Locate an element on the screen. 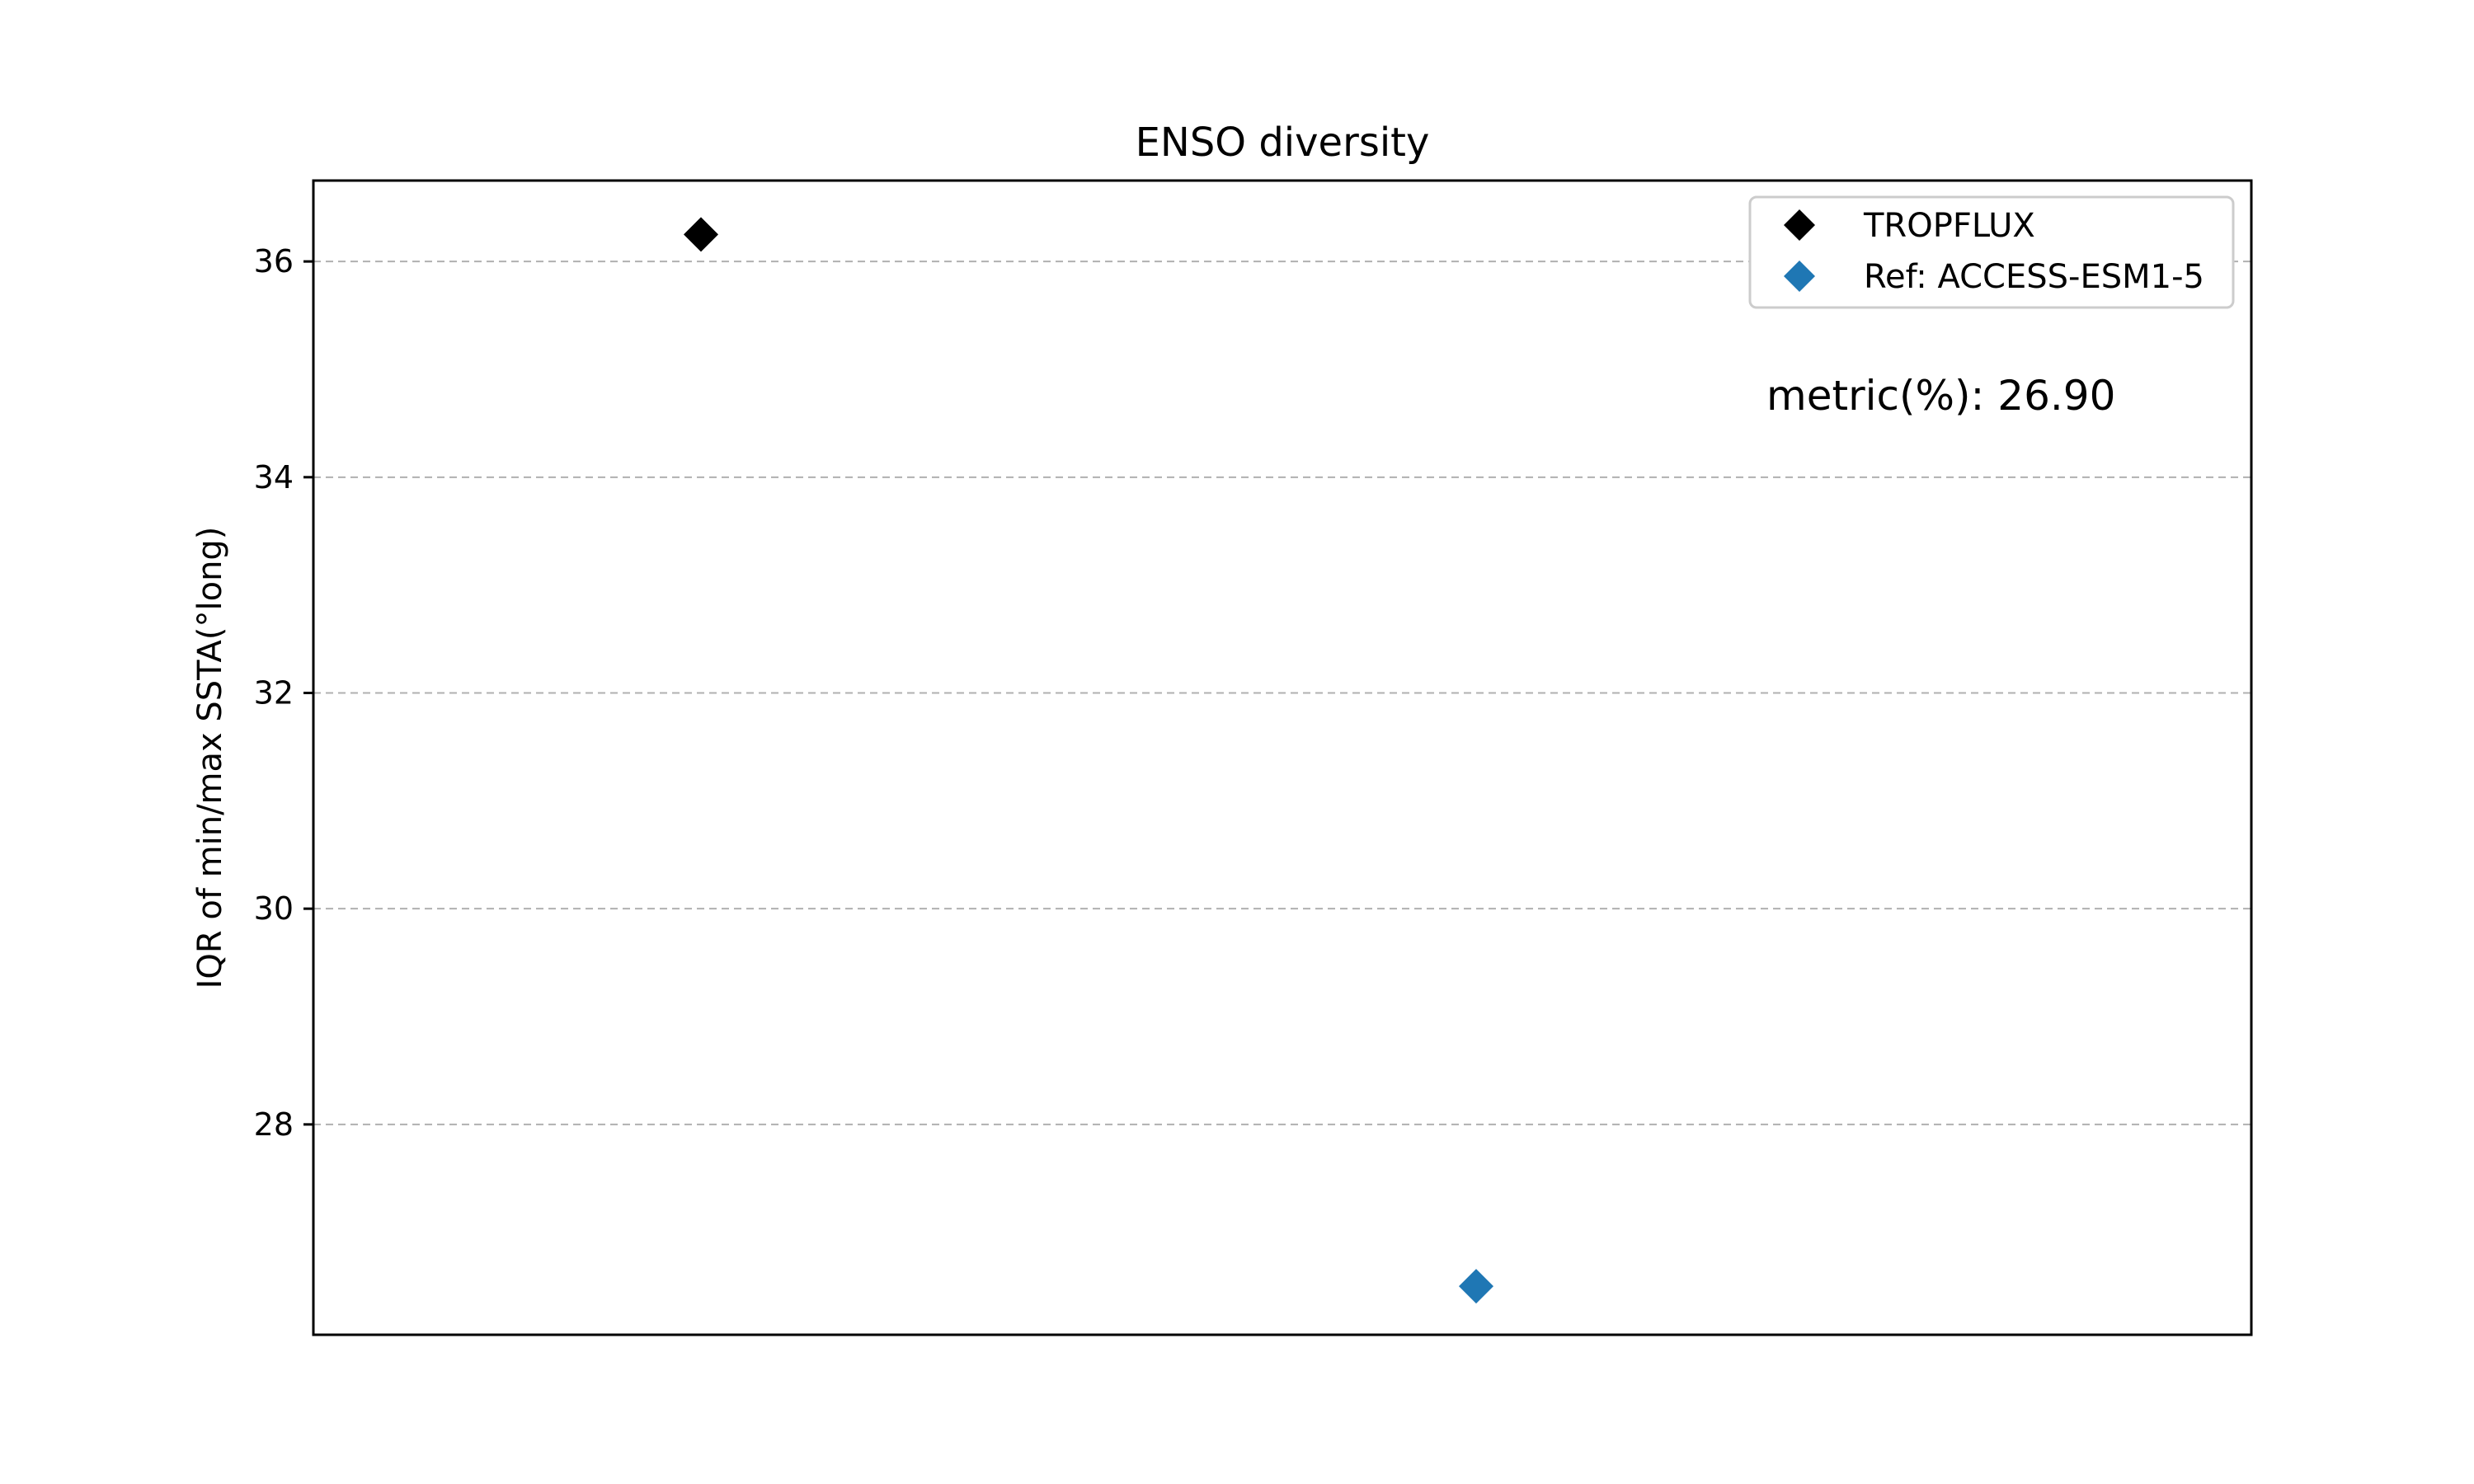  data-point-tropflux is located at coordinates (701, 235).